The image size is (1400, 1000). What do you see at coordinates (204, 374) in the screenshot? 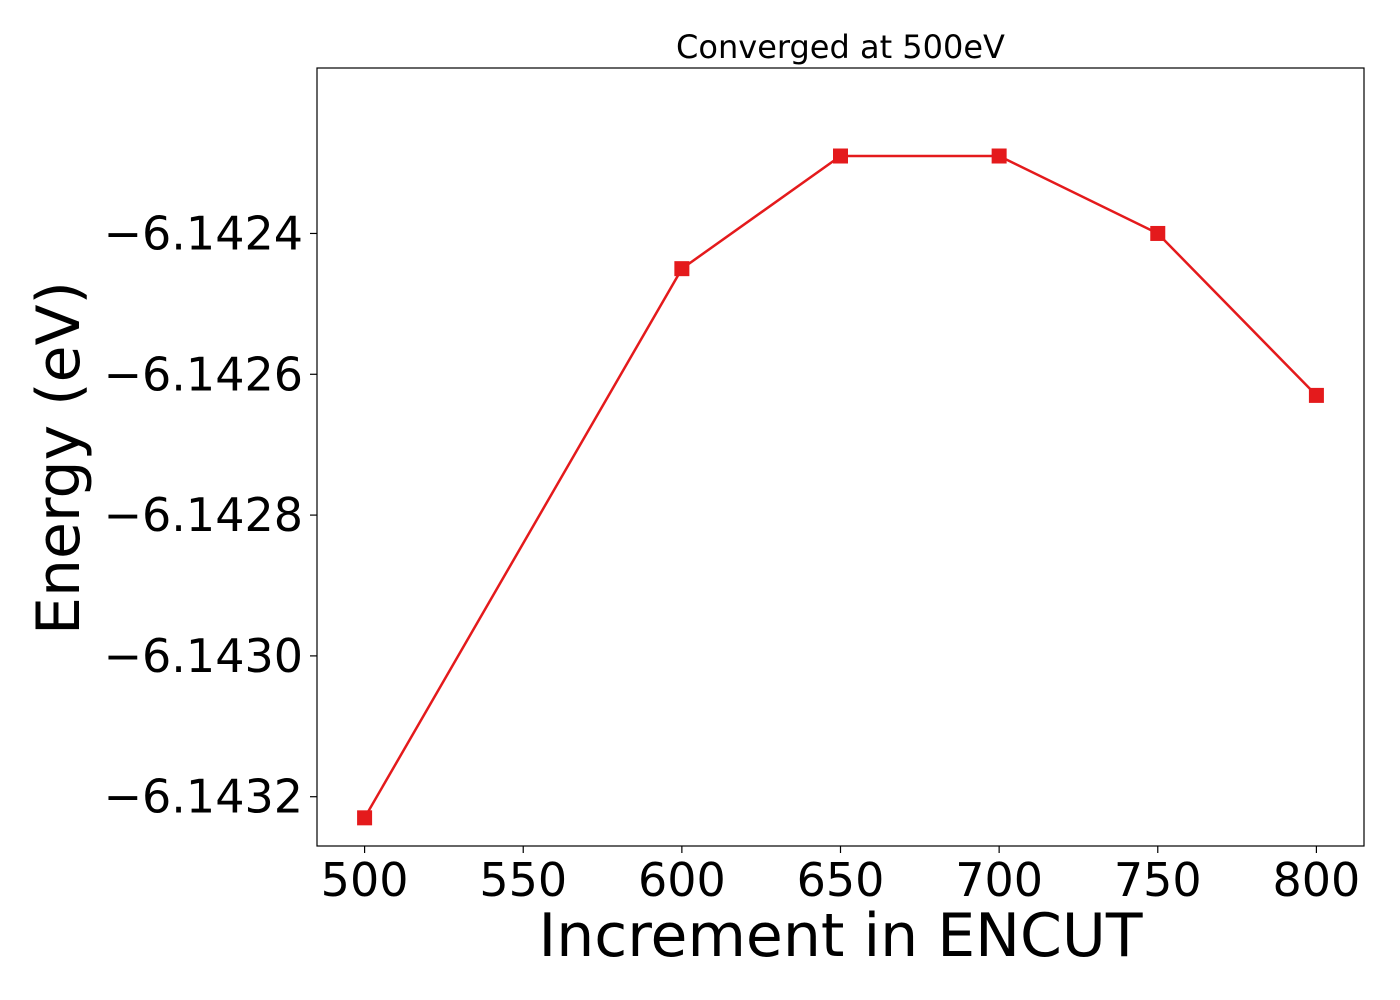
I see `y-tick-label: −6.1426` at bounding box center [204, 374].